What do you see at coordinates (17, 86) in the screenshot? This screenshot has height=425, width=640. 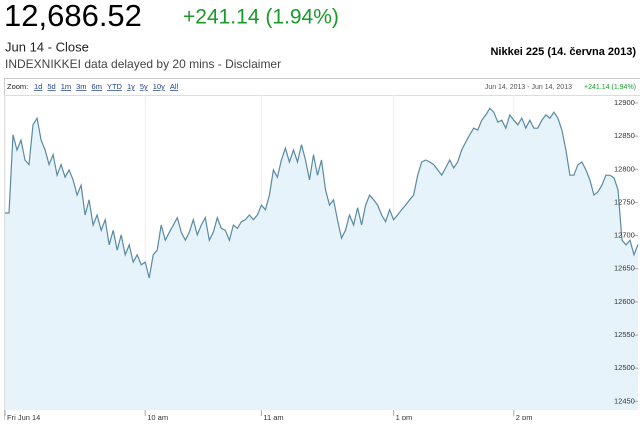 I see `zoom-label: Zoom:` at bounding box center [17, 86].